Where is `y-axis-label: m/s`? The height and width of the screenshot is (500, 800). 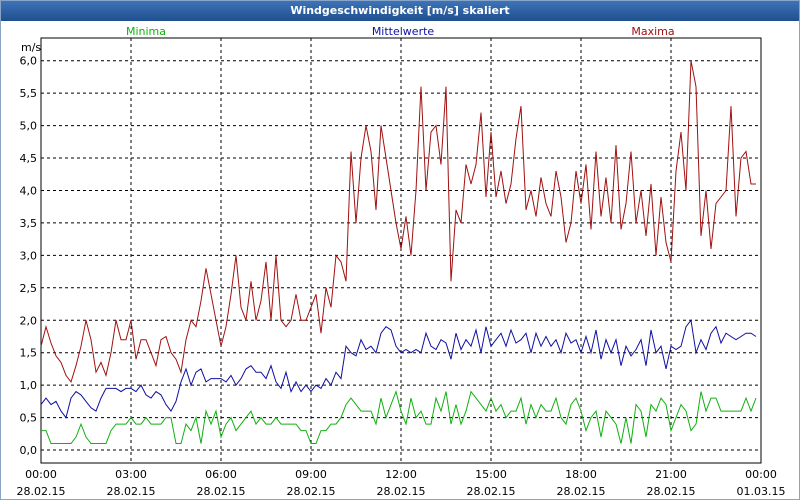 y-axis-label: m/s is located at coordinates (31, 47).